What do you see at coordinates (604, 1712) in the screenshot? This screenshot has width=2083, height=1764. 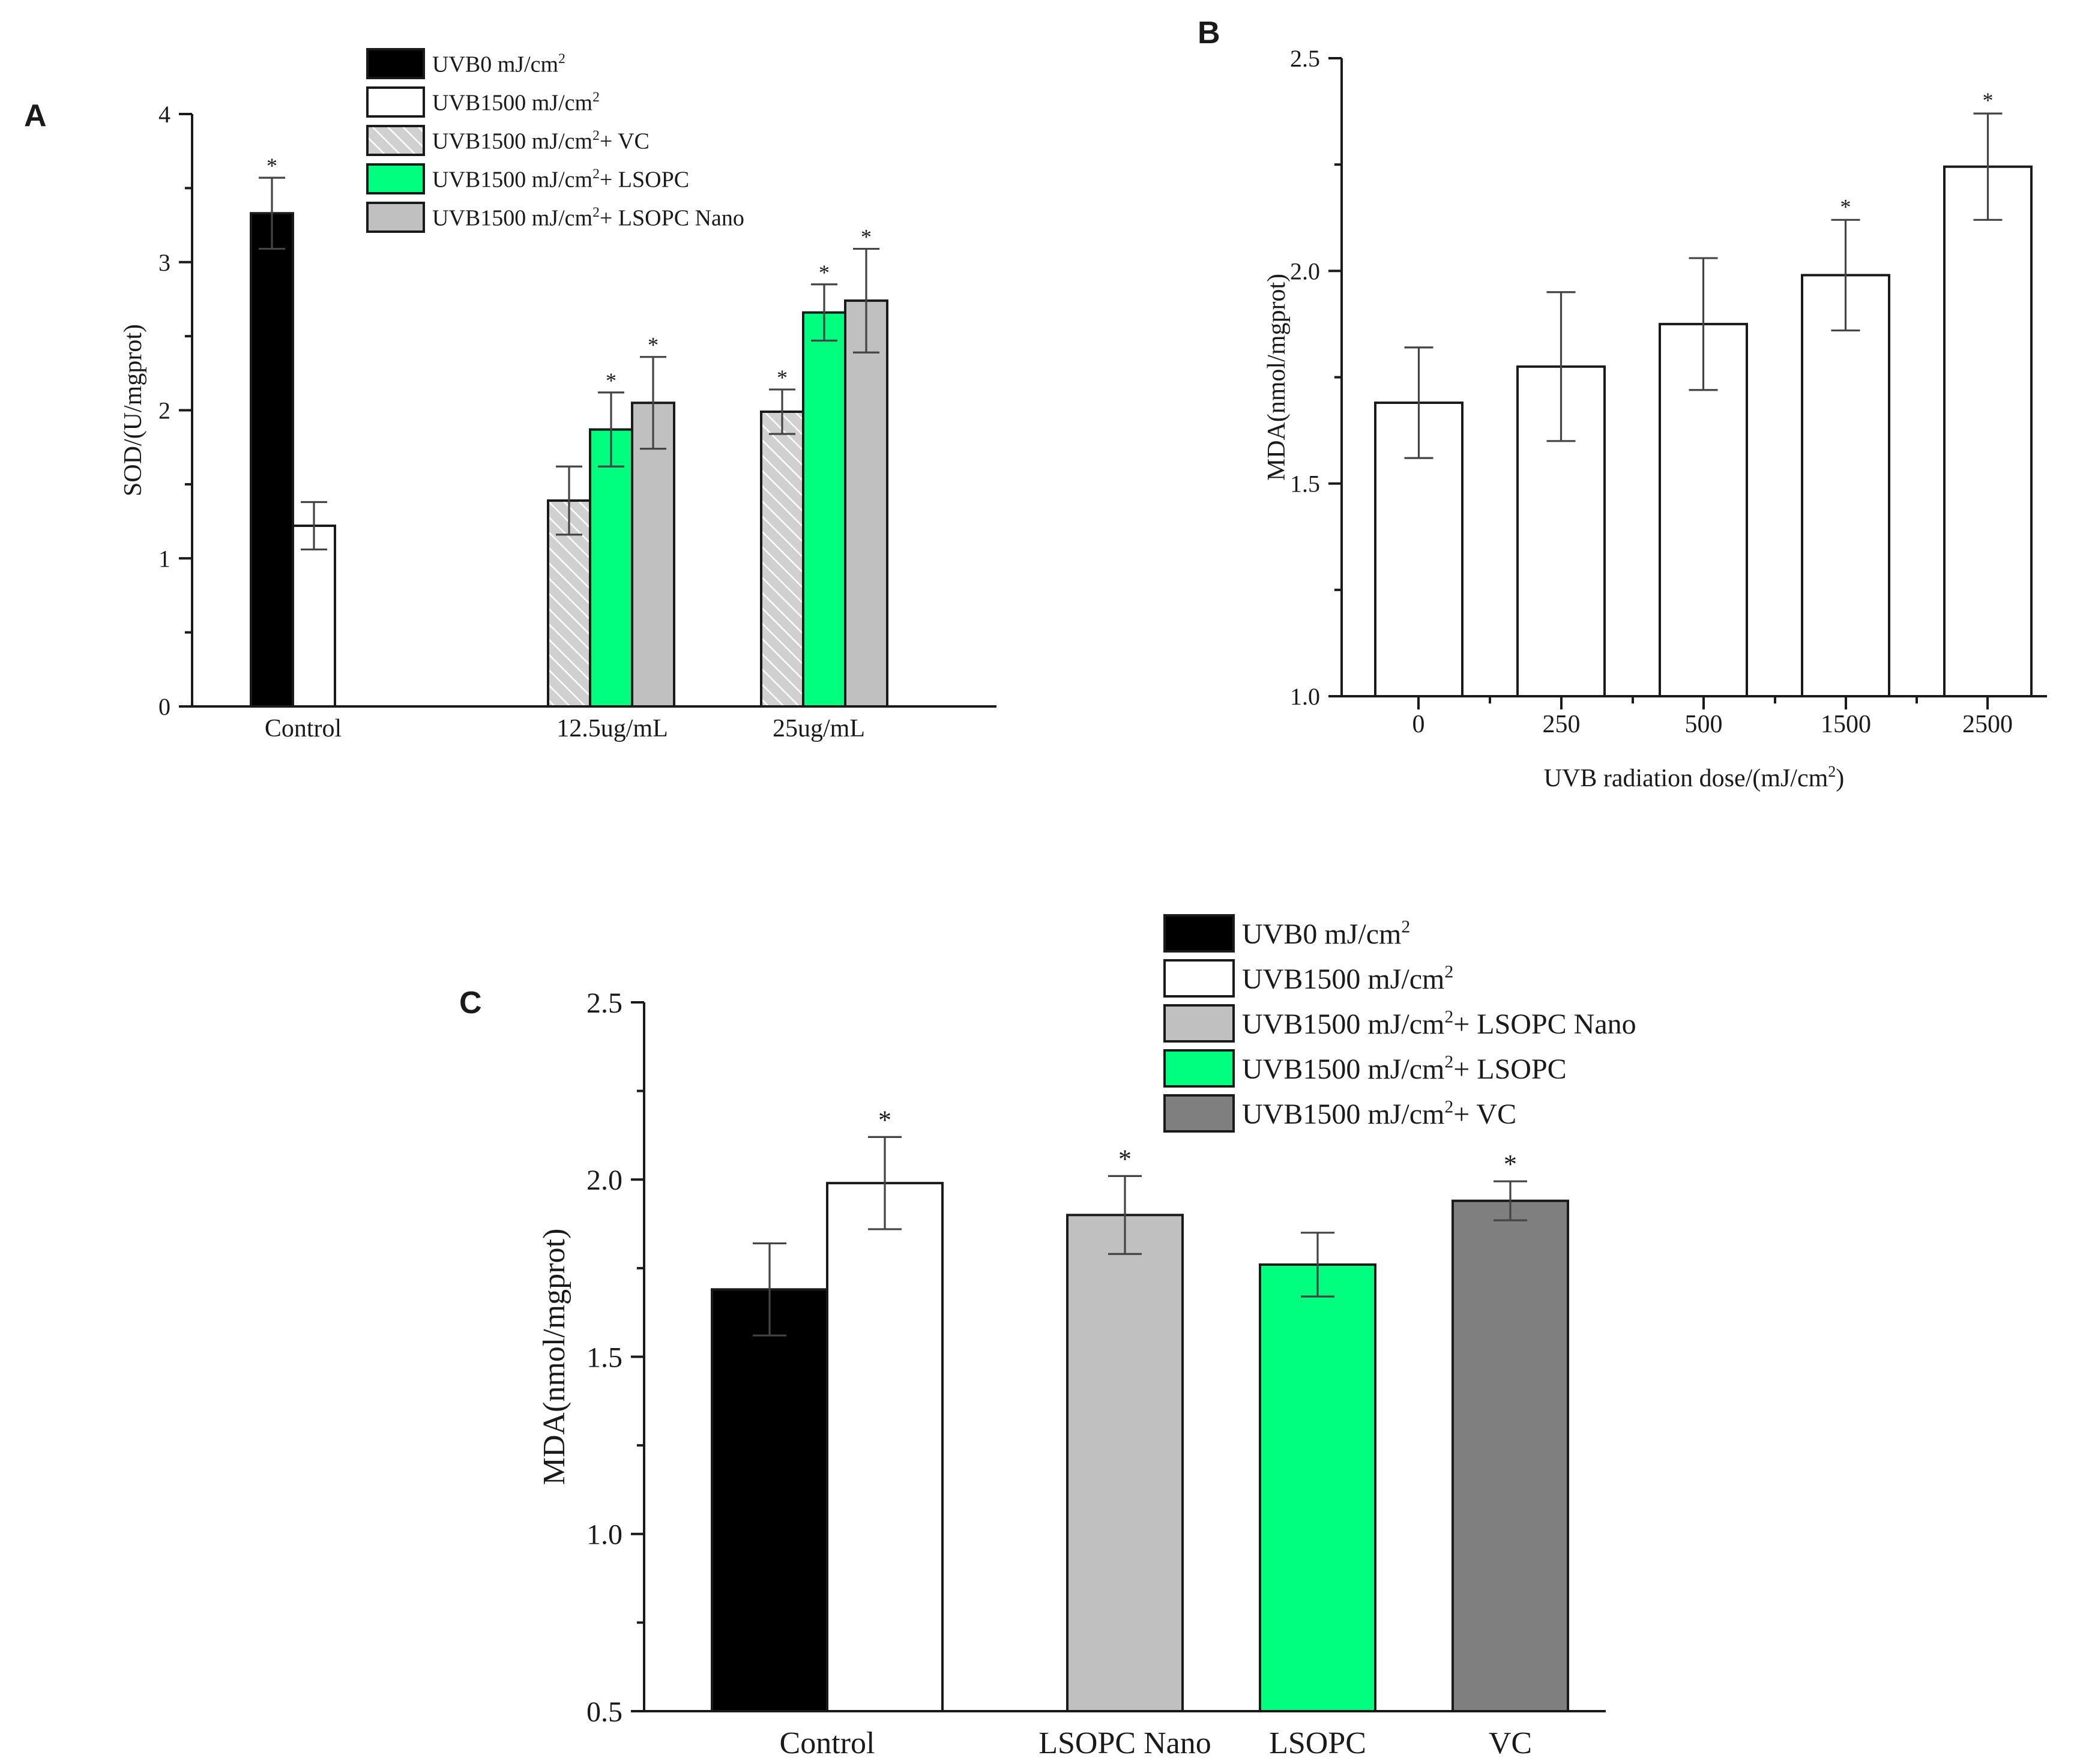 I see `y-tick-label: 0.5` at bounding box center [604, 1712].